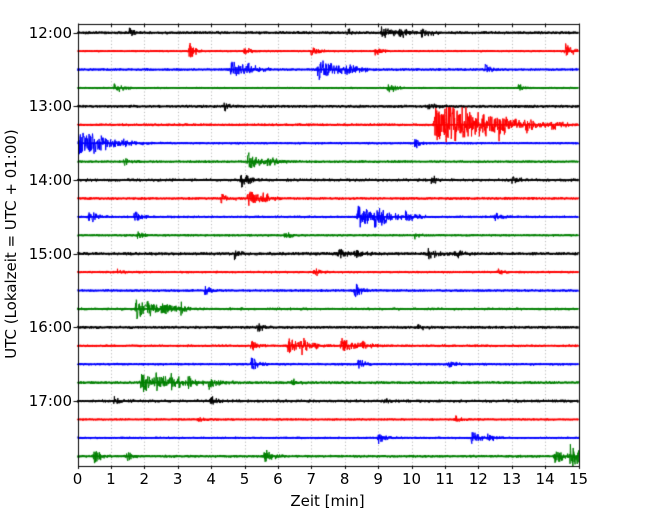 Image resolution: width=650 pixels, height=520 pixels. I want to click on y-tick-label: 12:00, so click(50, 32).